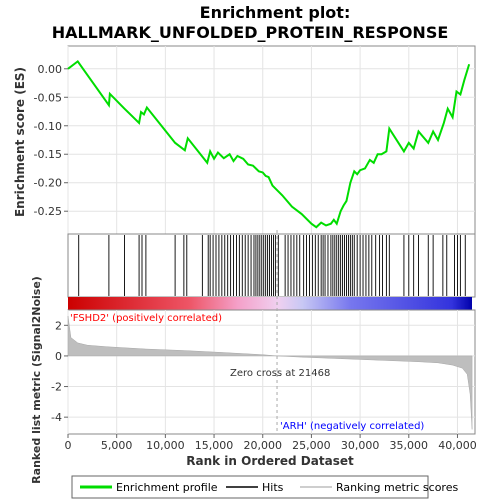 This screenshot has width=500, height=500. I want to click on x-tick-label: 35,000, so click(409, 445).